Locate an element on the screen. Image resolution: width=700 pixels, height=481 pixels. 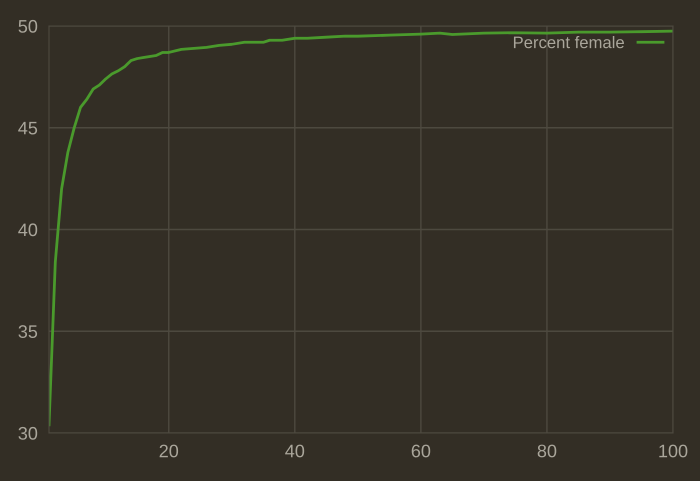
x-tick-label: 20 is located at coordinates (169, 451).